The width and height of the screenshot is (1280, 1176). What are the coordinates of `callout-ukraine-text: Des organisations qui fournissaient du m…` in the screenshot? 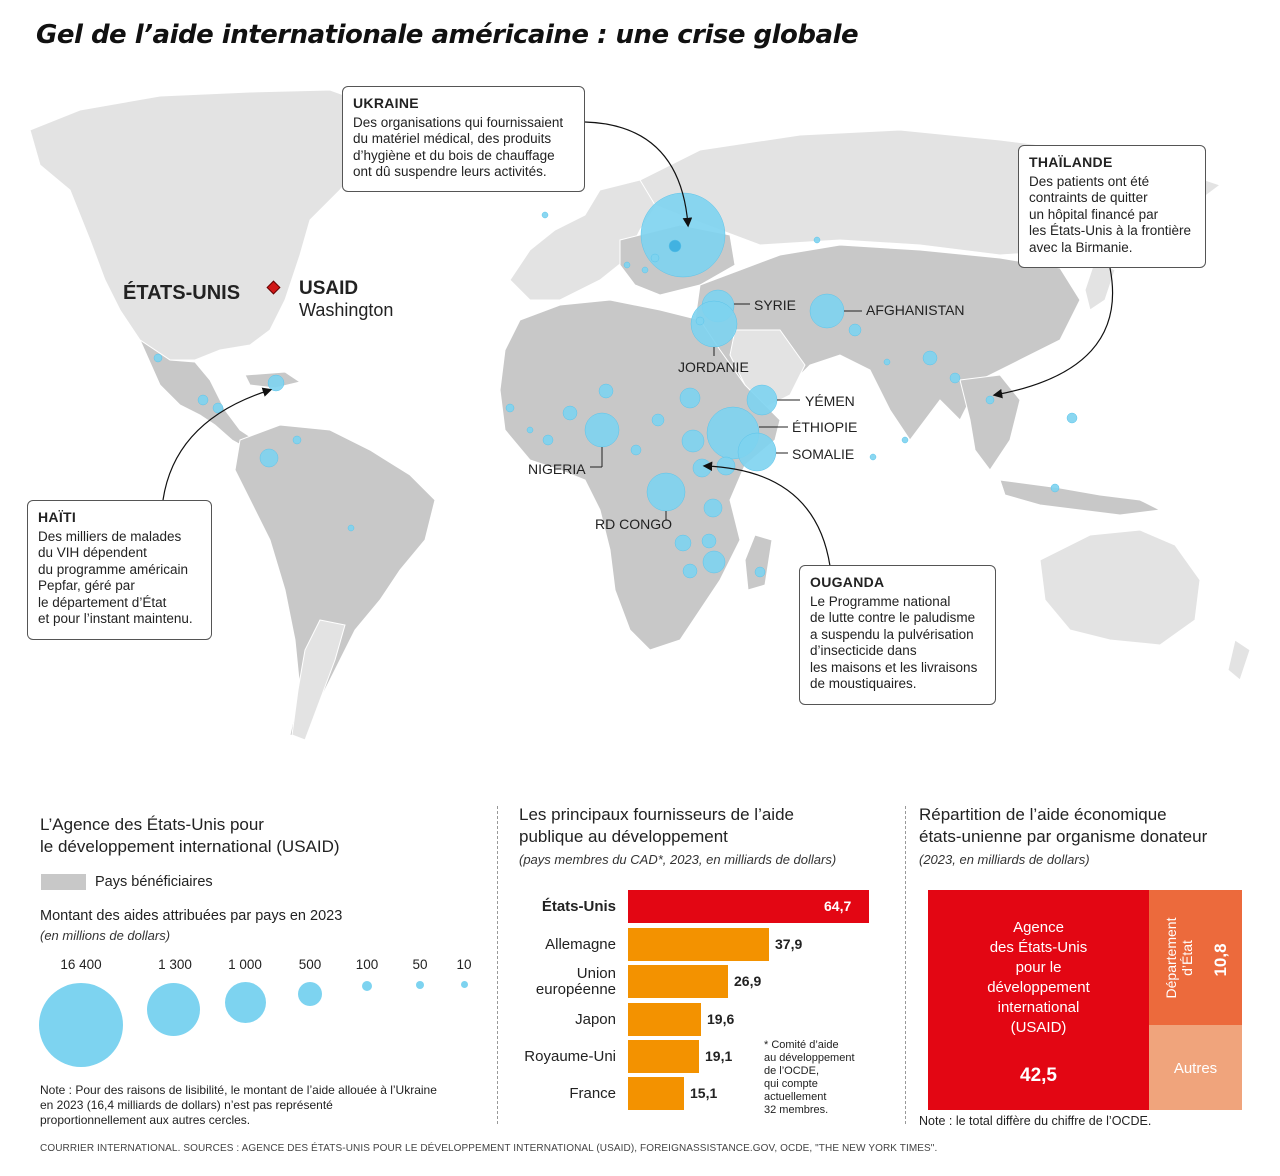 It's located at (458, 147).